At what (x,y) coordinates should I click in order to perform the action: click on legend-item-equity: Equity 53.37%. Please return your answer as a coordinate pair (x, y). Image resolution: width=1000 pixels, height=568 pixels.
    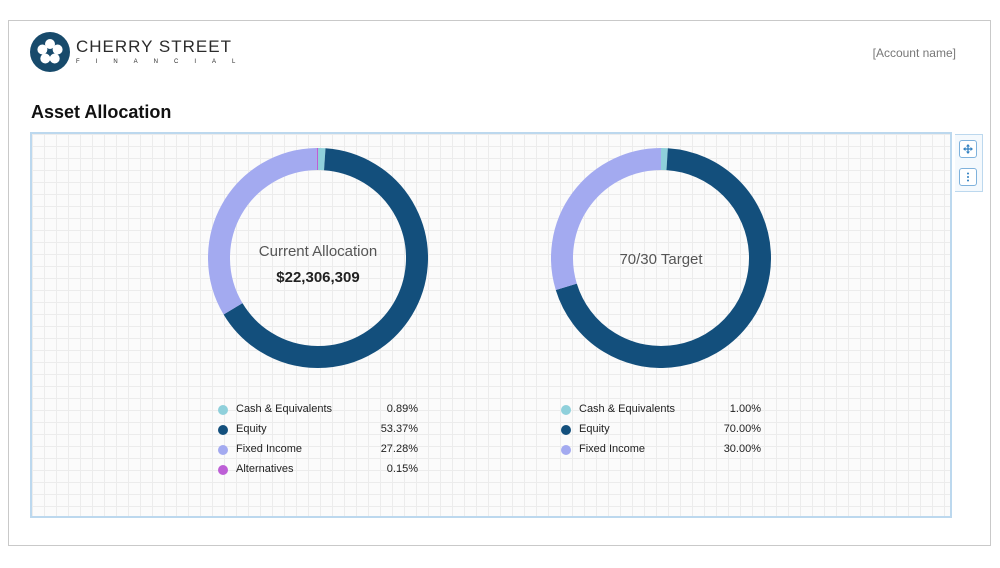
    Looking at the image, I should click on (318, 432).